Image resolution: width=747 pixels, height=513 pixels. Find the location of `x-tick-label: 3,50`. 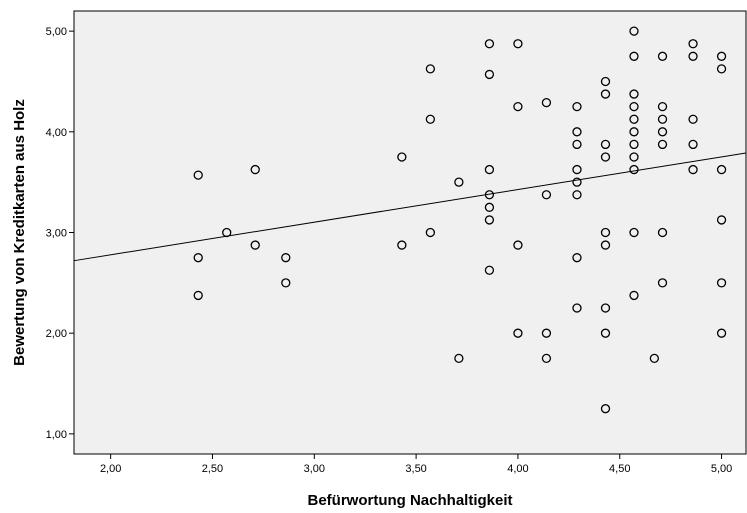

x-tick-label: 3,50 is located at coordinates (415, 469).